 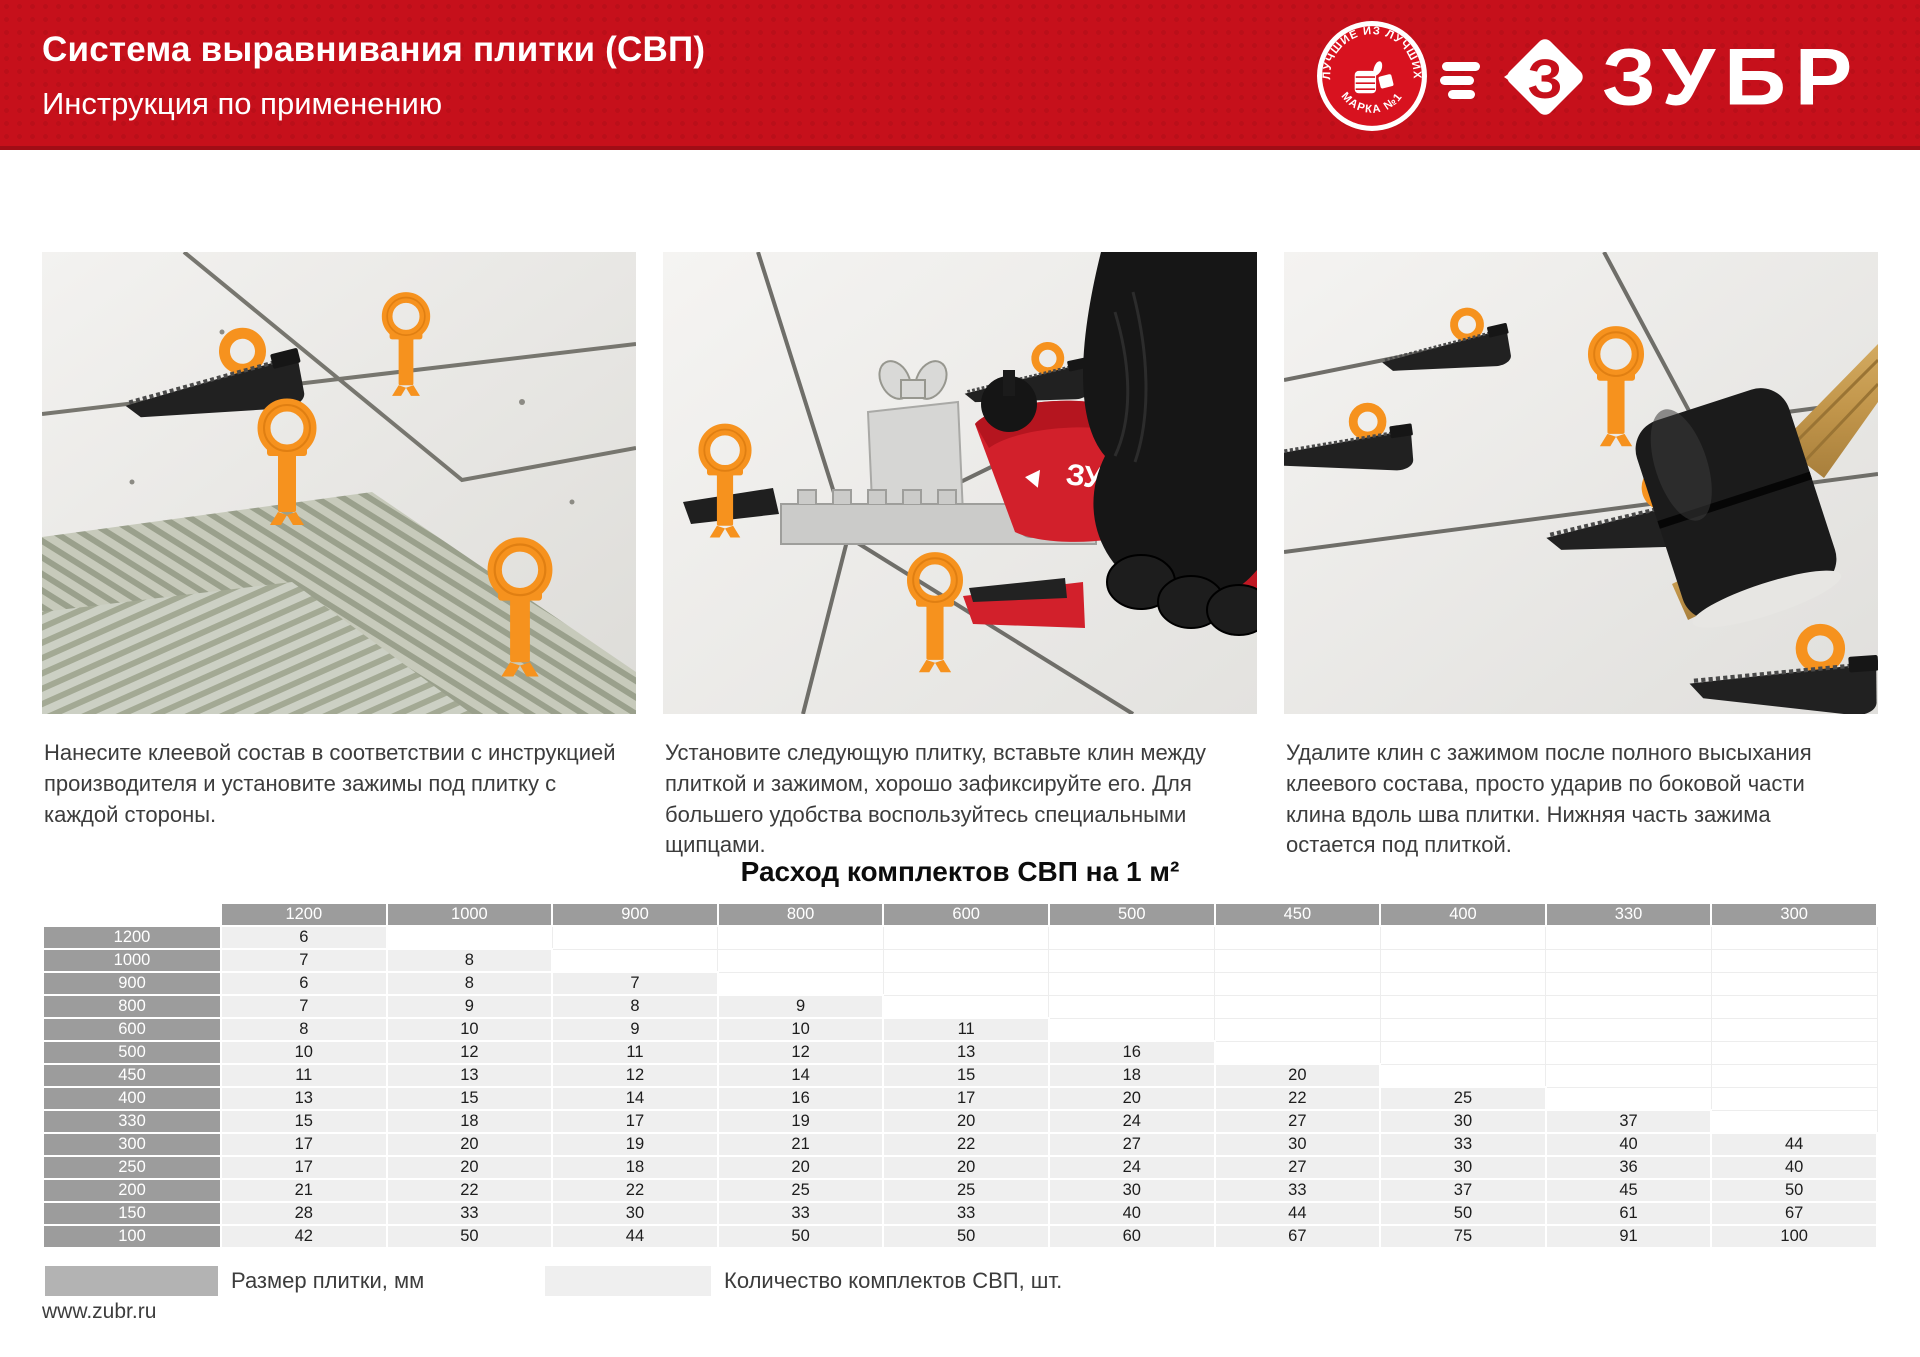 I want to click on bison-diamond-icon: З, so click(x=1511, y=77).